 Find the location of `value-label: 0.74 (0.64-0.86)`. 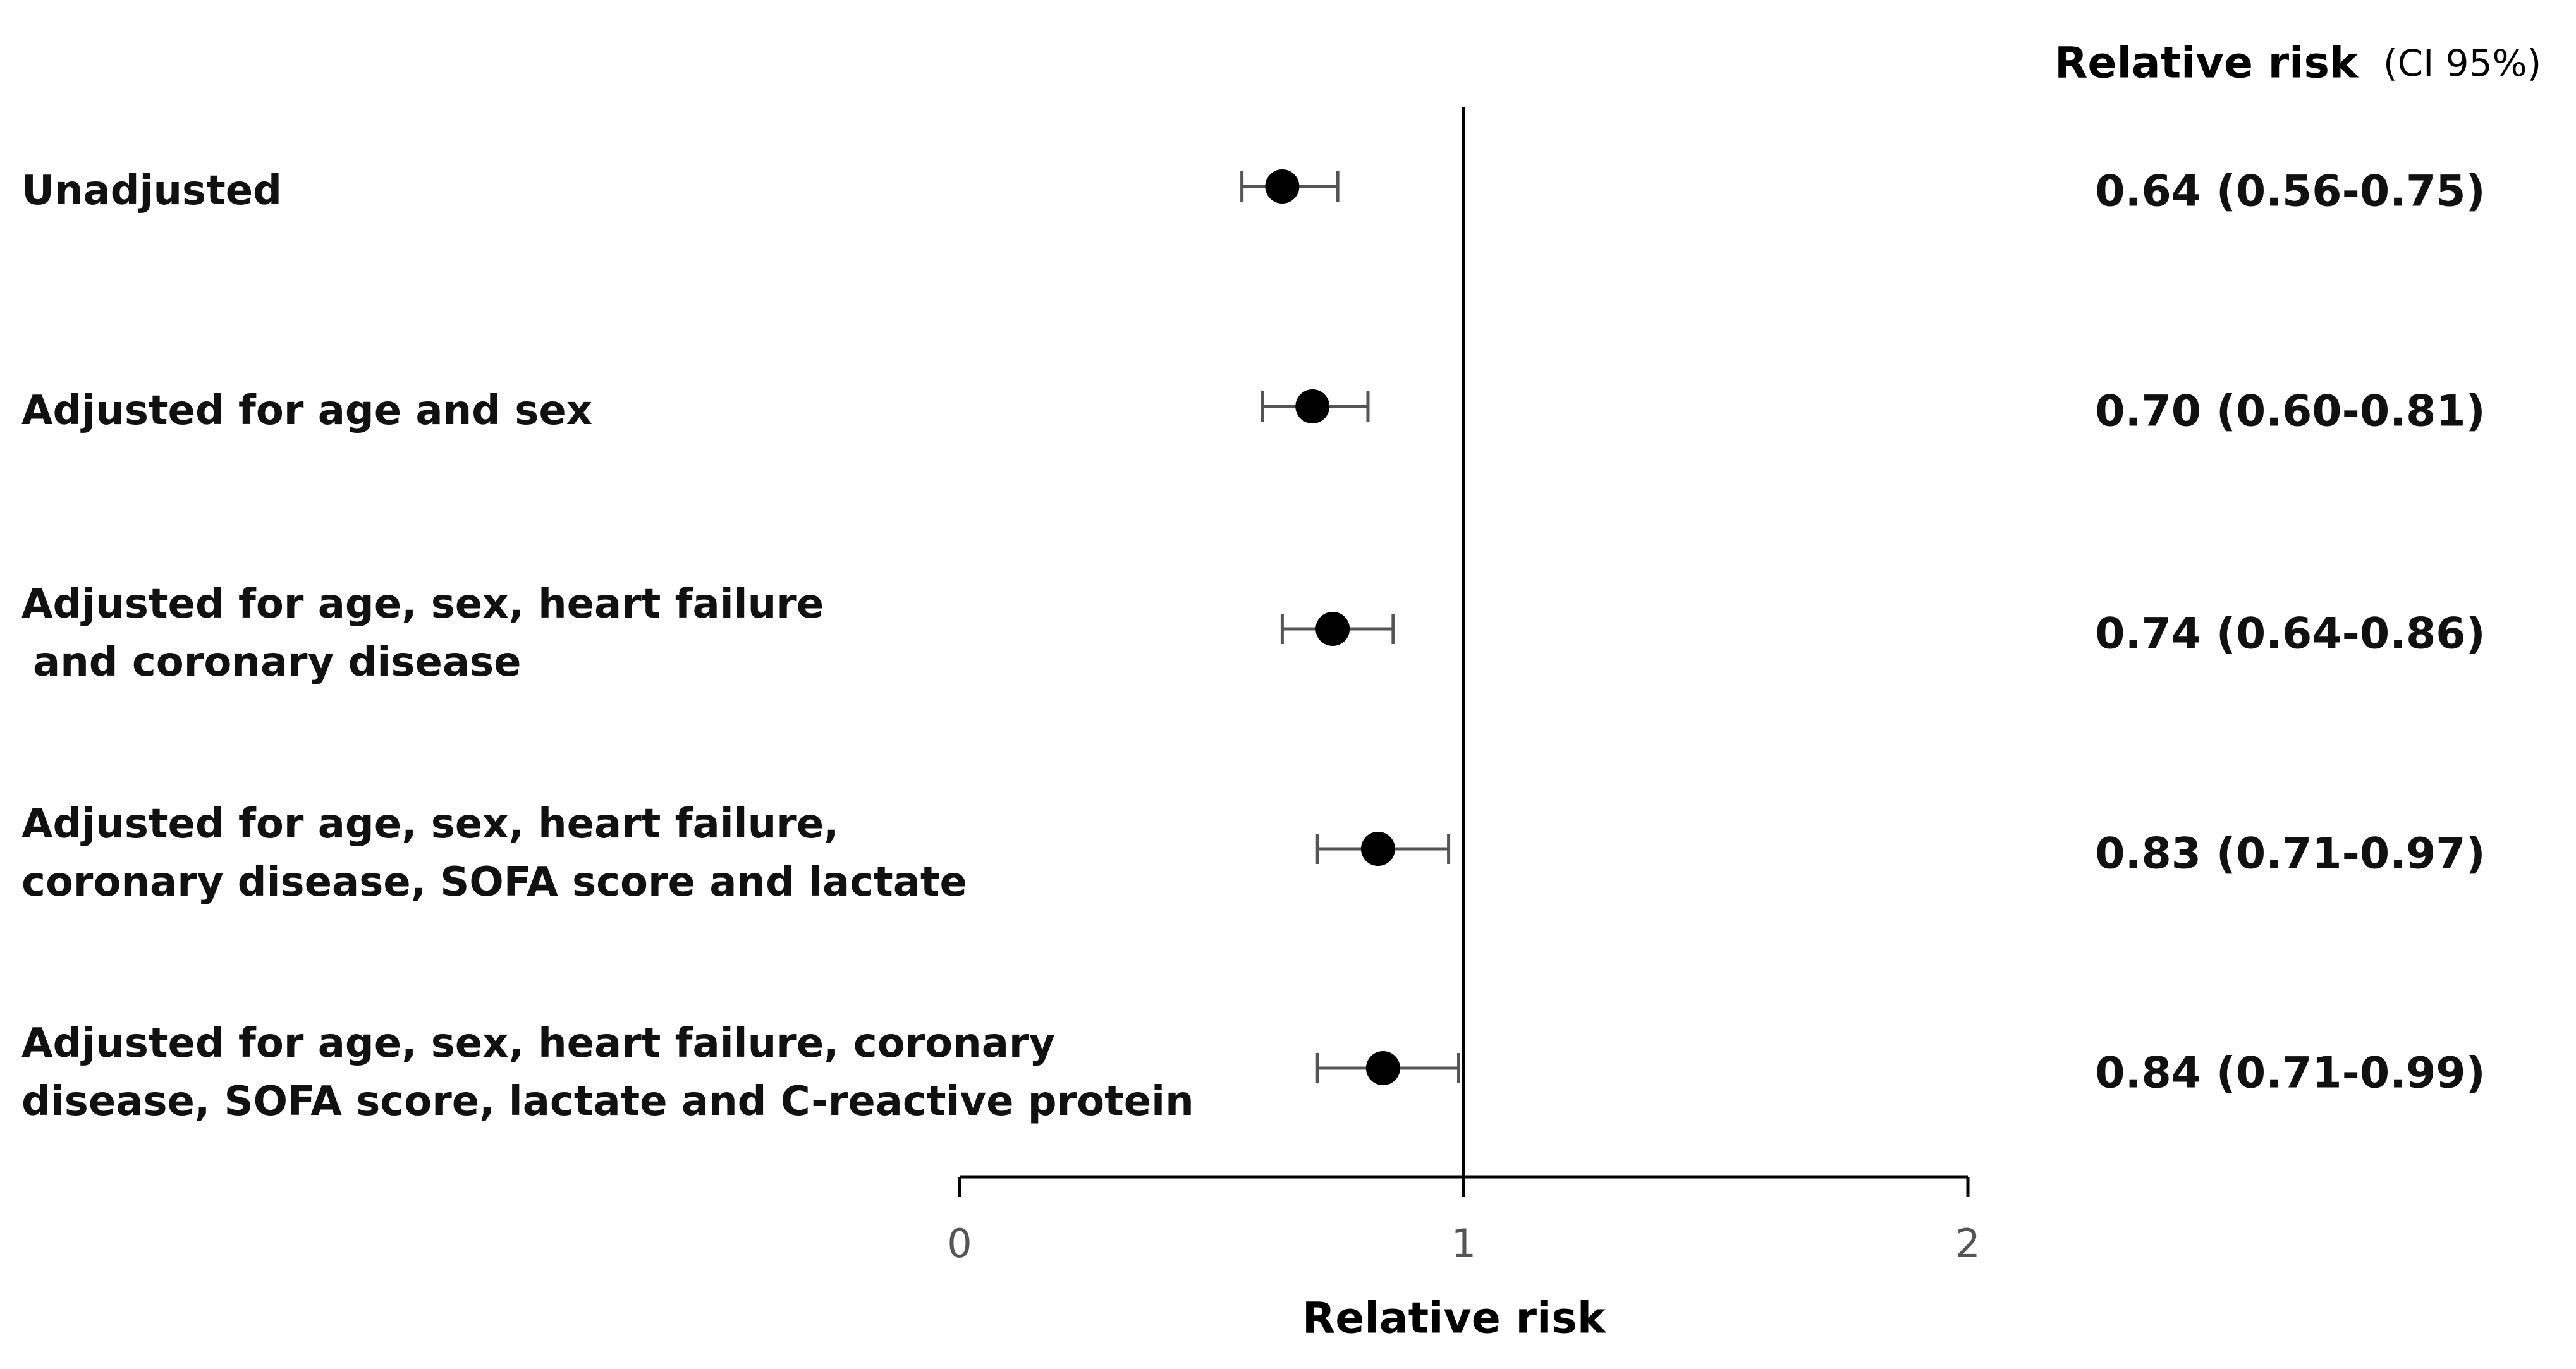

value-label: 0.74 (0.64-0.86) is located at coordinates (2290, 634).